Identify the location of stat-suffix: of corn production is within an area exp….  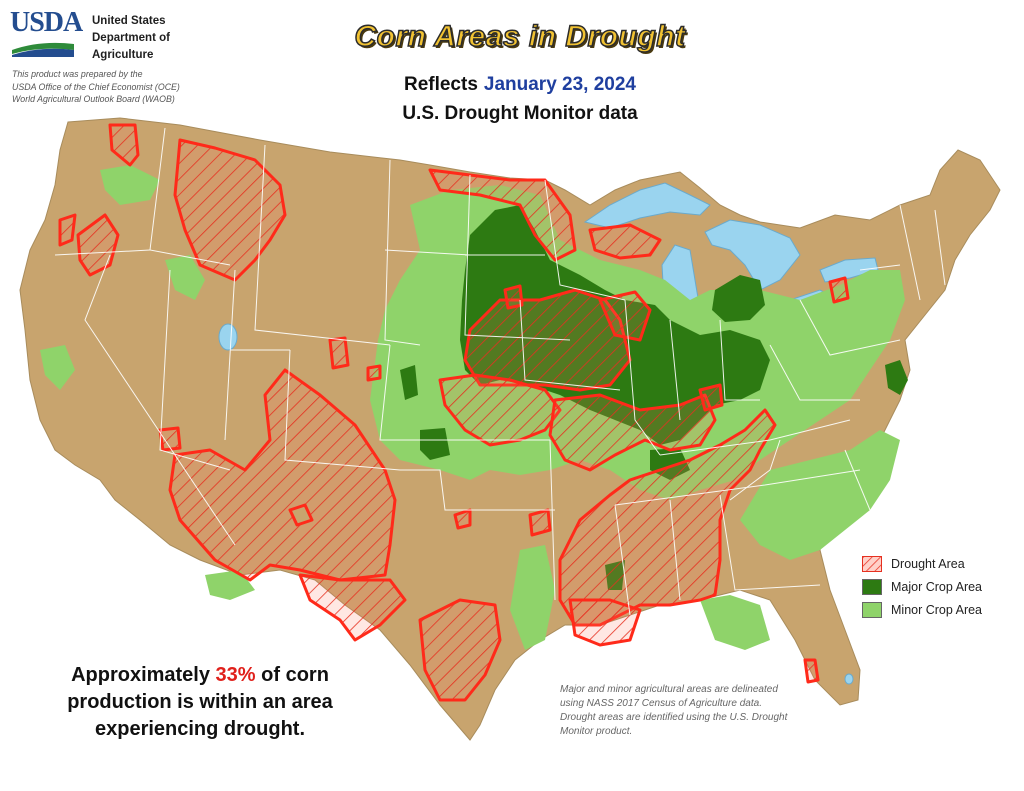
(200, 702).